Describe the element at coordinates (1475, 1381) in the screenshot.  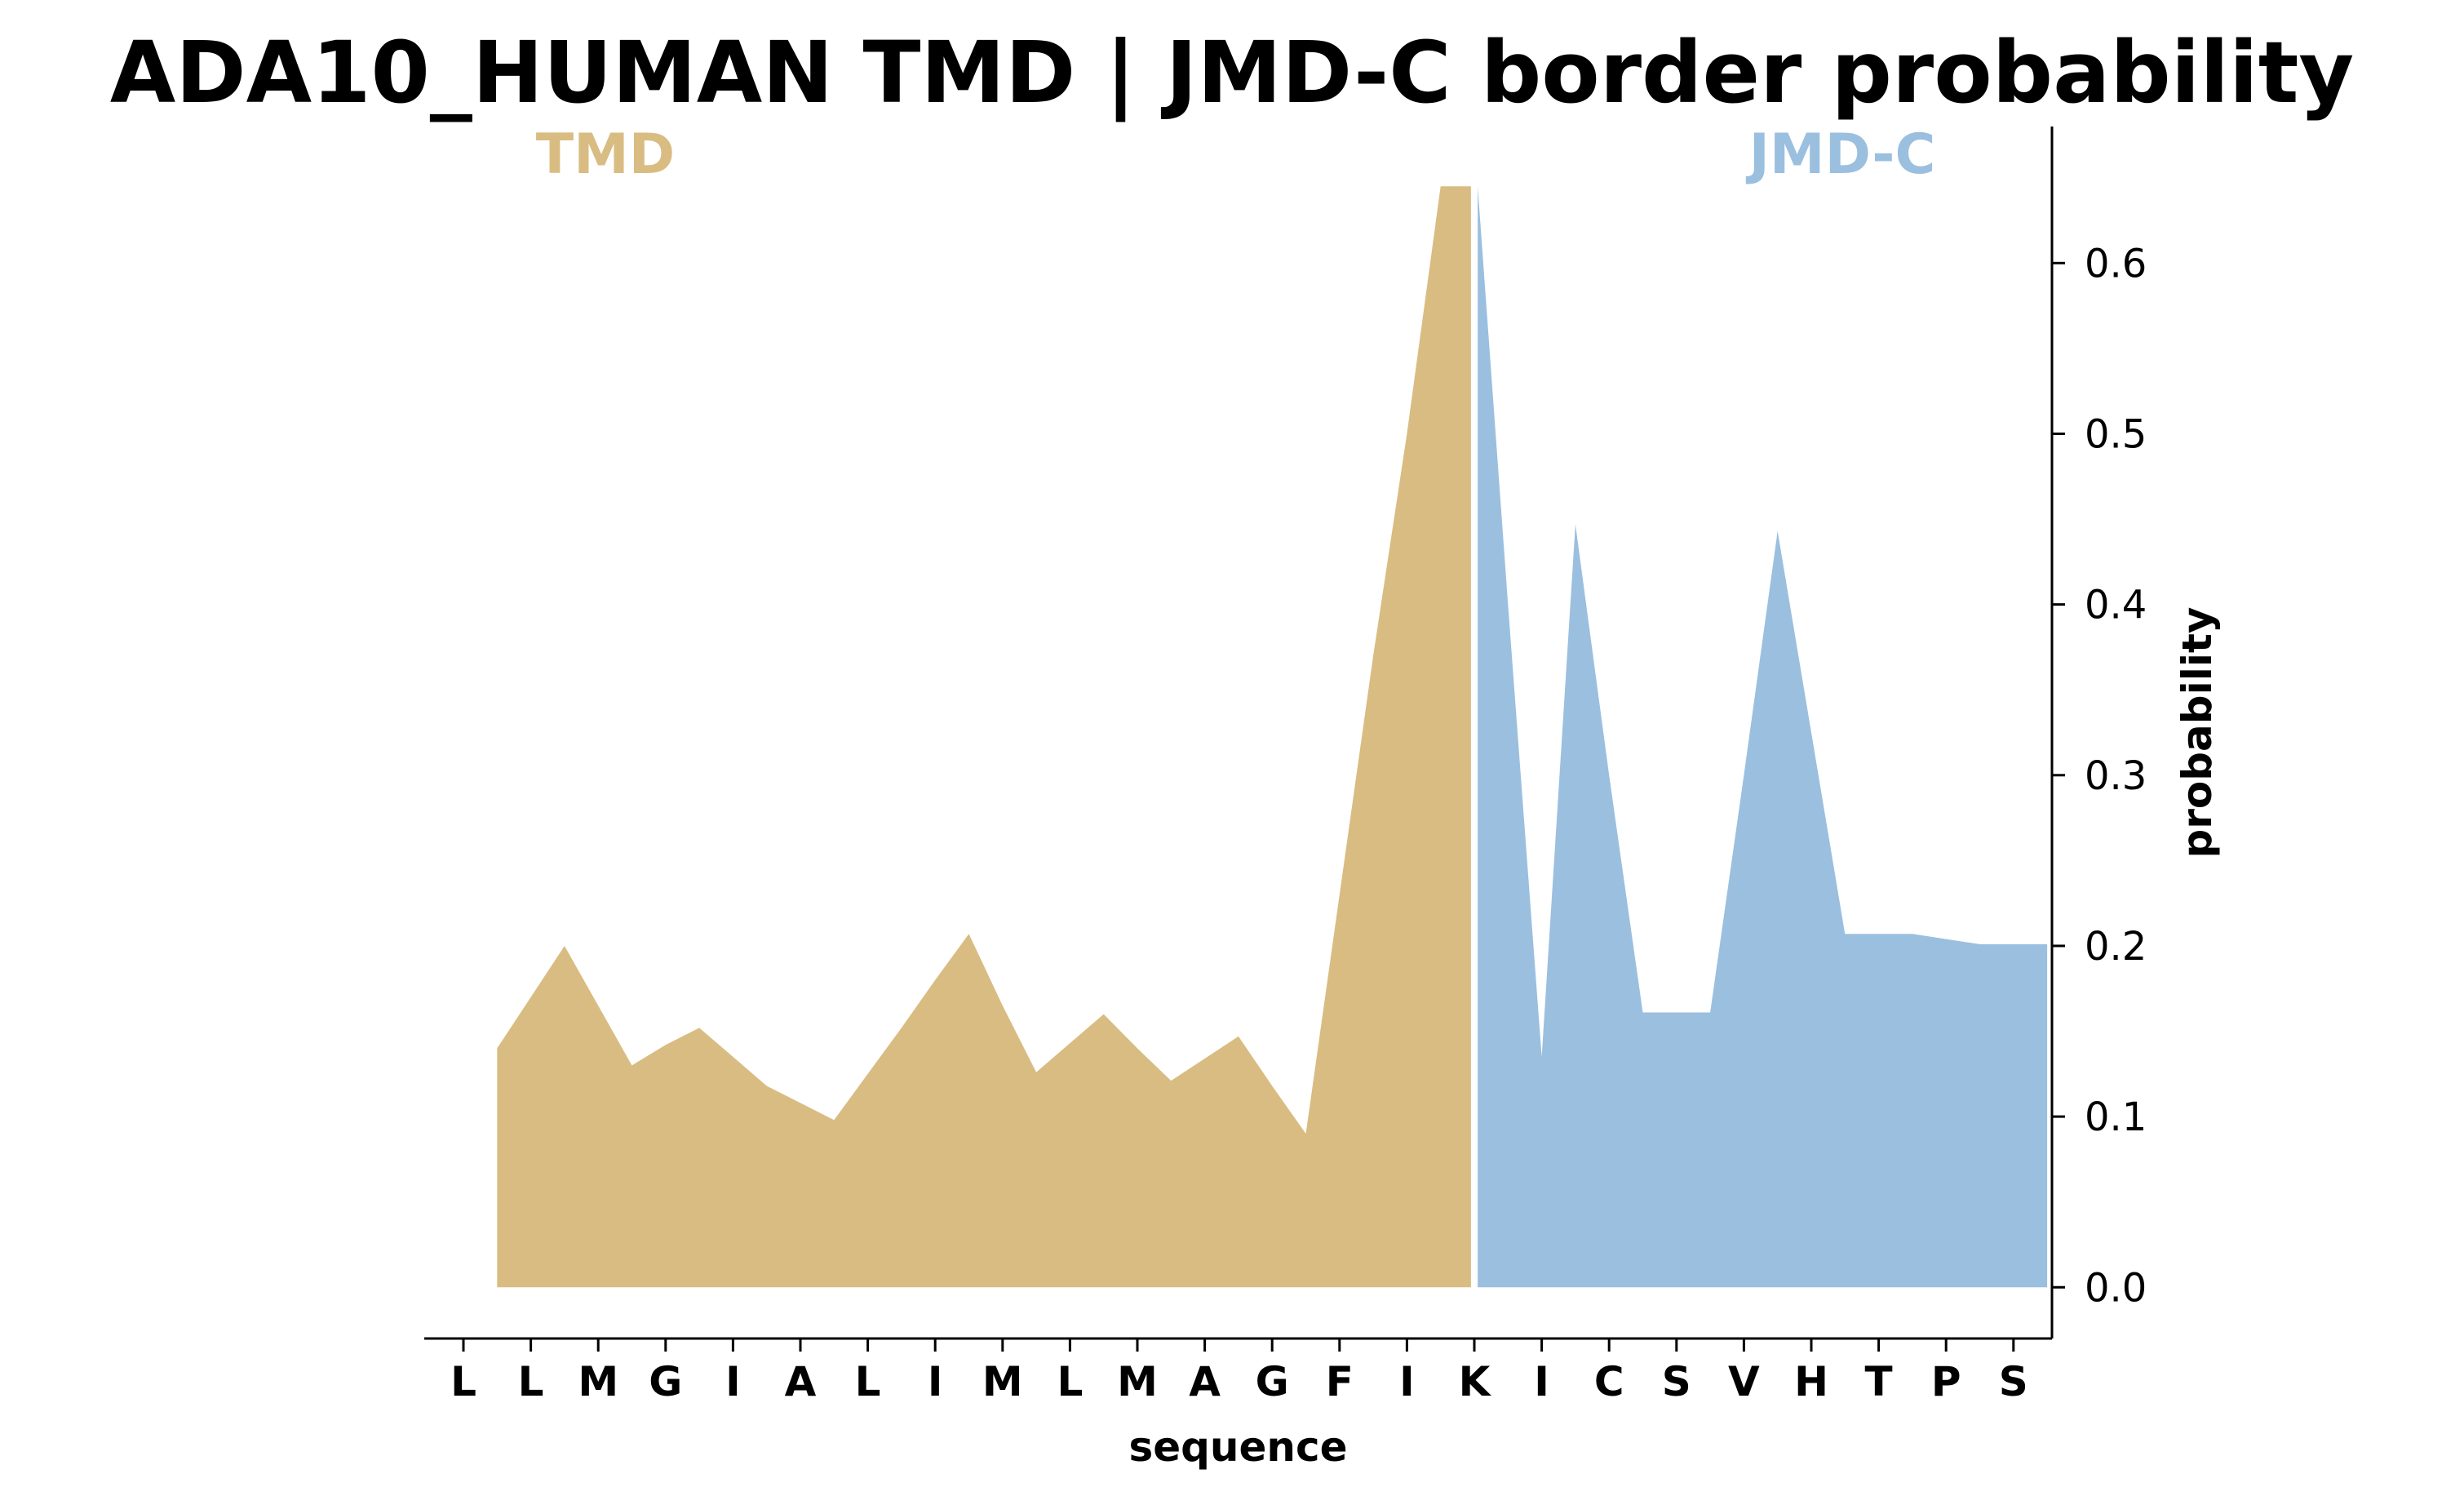
I see `x-tick-label: K` at that location.